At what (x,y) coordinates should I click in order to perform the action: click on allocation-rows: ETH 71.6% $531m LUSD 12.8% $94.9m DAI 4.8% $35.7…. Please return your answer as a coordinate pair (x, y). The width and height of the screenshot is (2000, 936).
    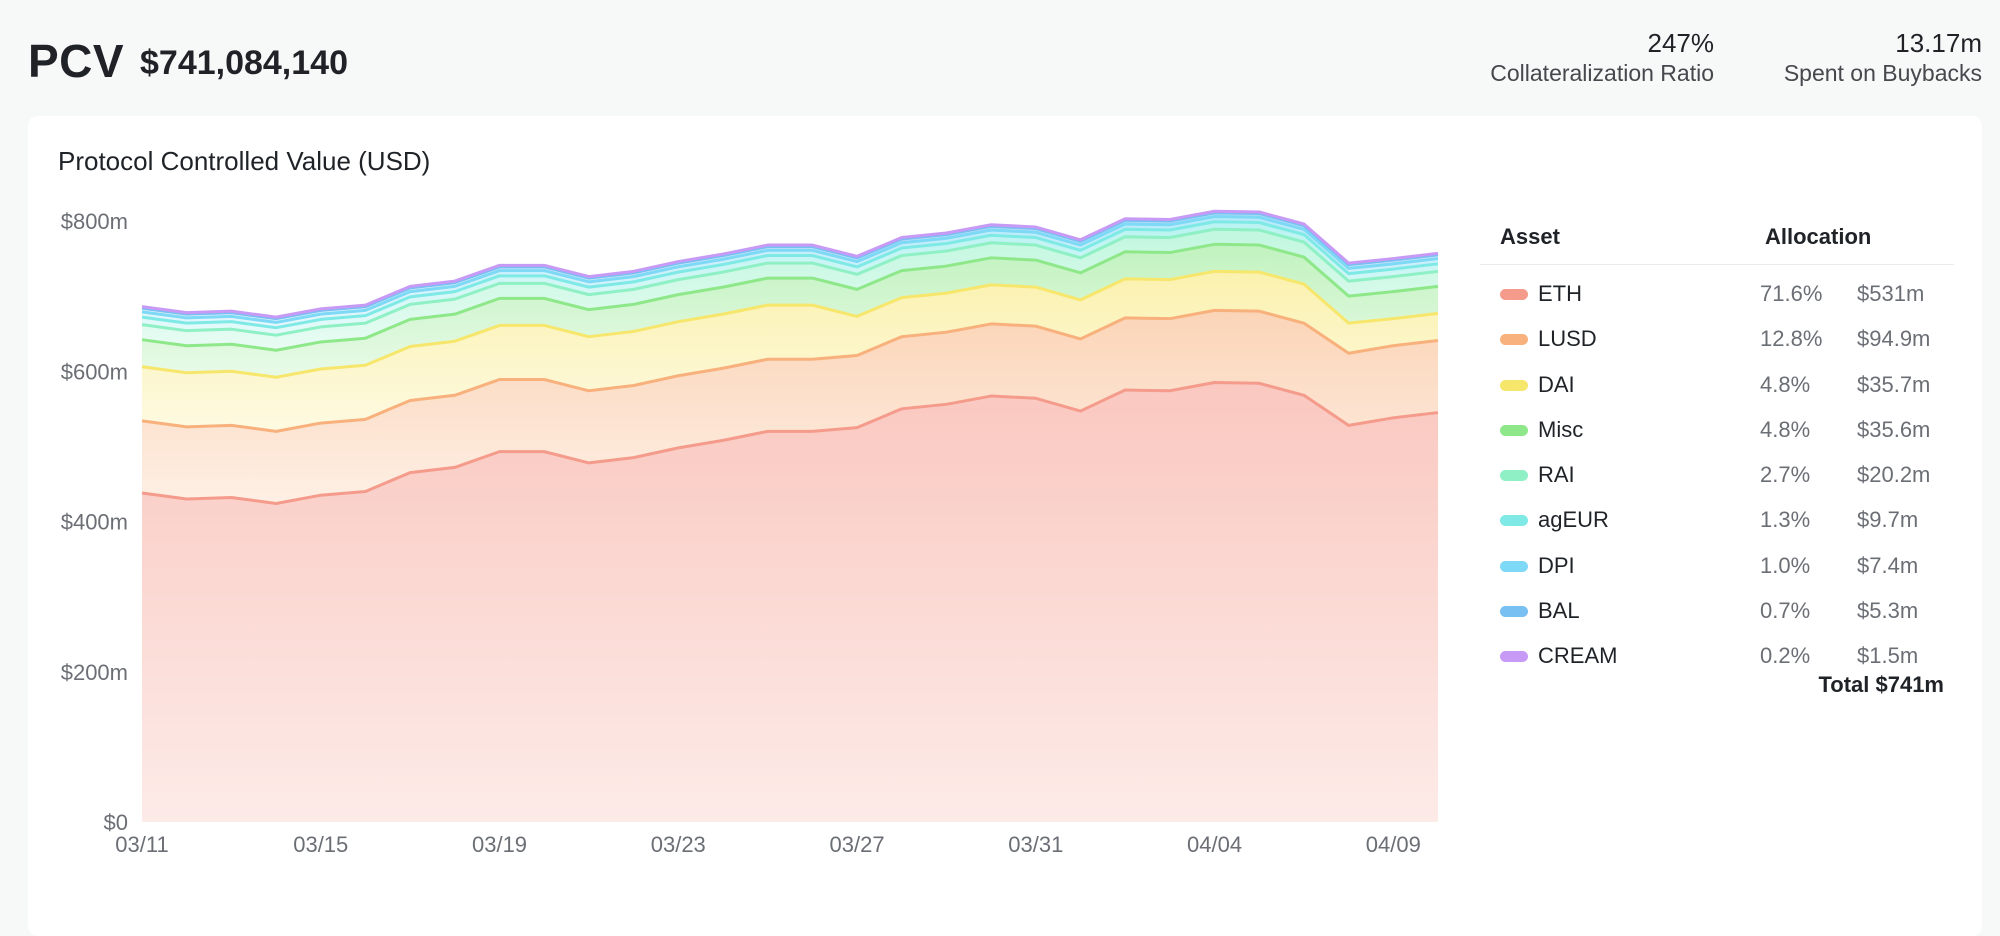
    Looking at the image, I should click on (1717, 473).